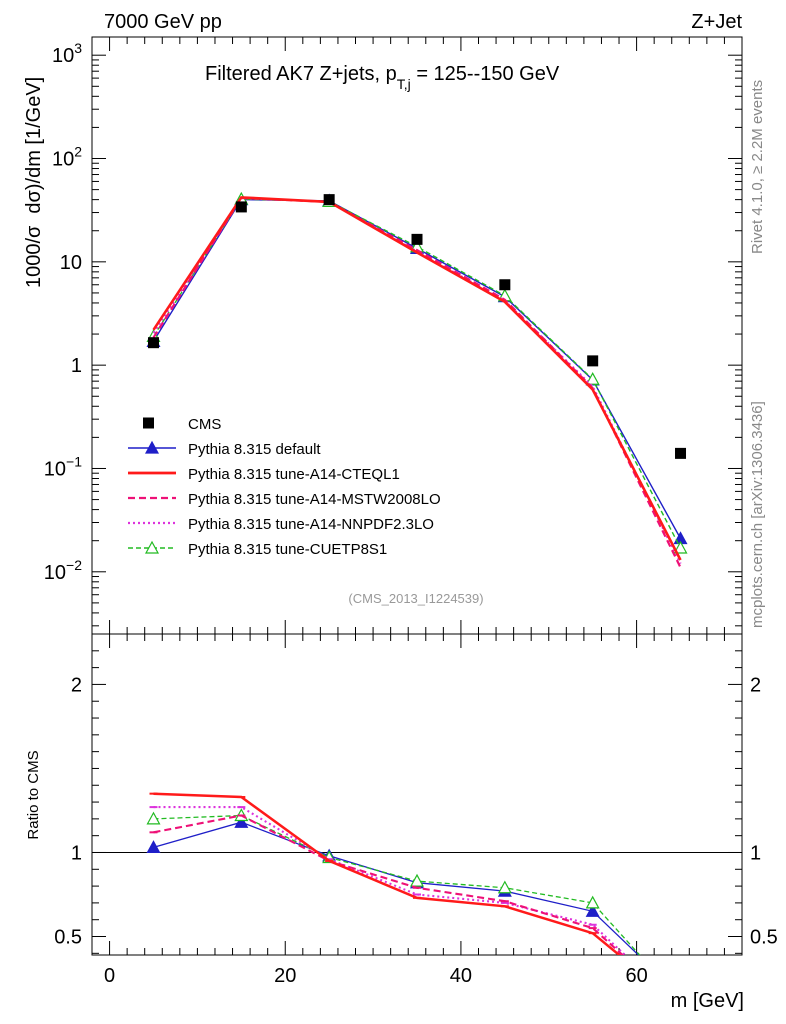  I want to click on ratio-y-tick-label-right: 1, so click(755, 853).